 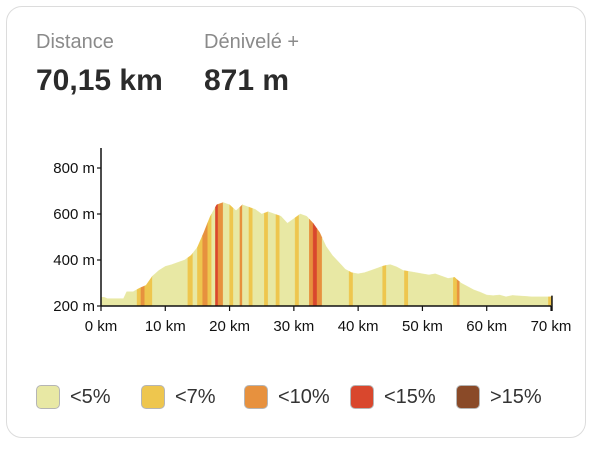 I want to click on legend-label-lt10: <10%, so click(x=304, y=396).